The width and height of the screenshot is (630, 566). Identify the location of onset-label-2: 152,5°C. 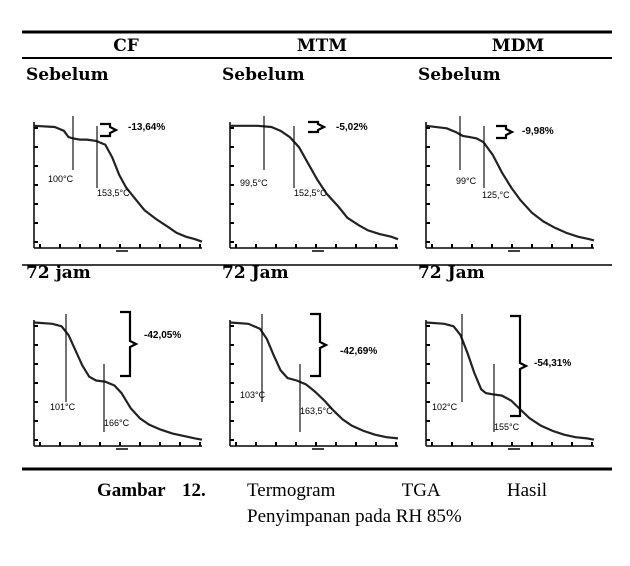
(310, 193).